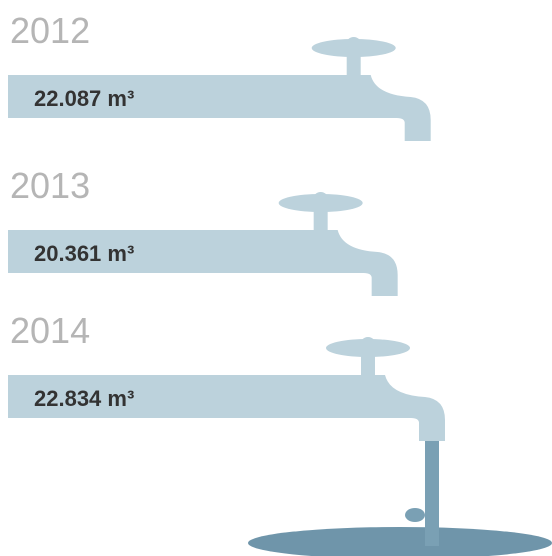  Describe the element at coordinates (50, 185) in the screenshot. I see `year-label: 2013` at that location.